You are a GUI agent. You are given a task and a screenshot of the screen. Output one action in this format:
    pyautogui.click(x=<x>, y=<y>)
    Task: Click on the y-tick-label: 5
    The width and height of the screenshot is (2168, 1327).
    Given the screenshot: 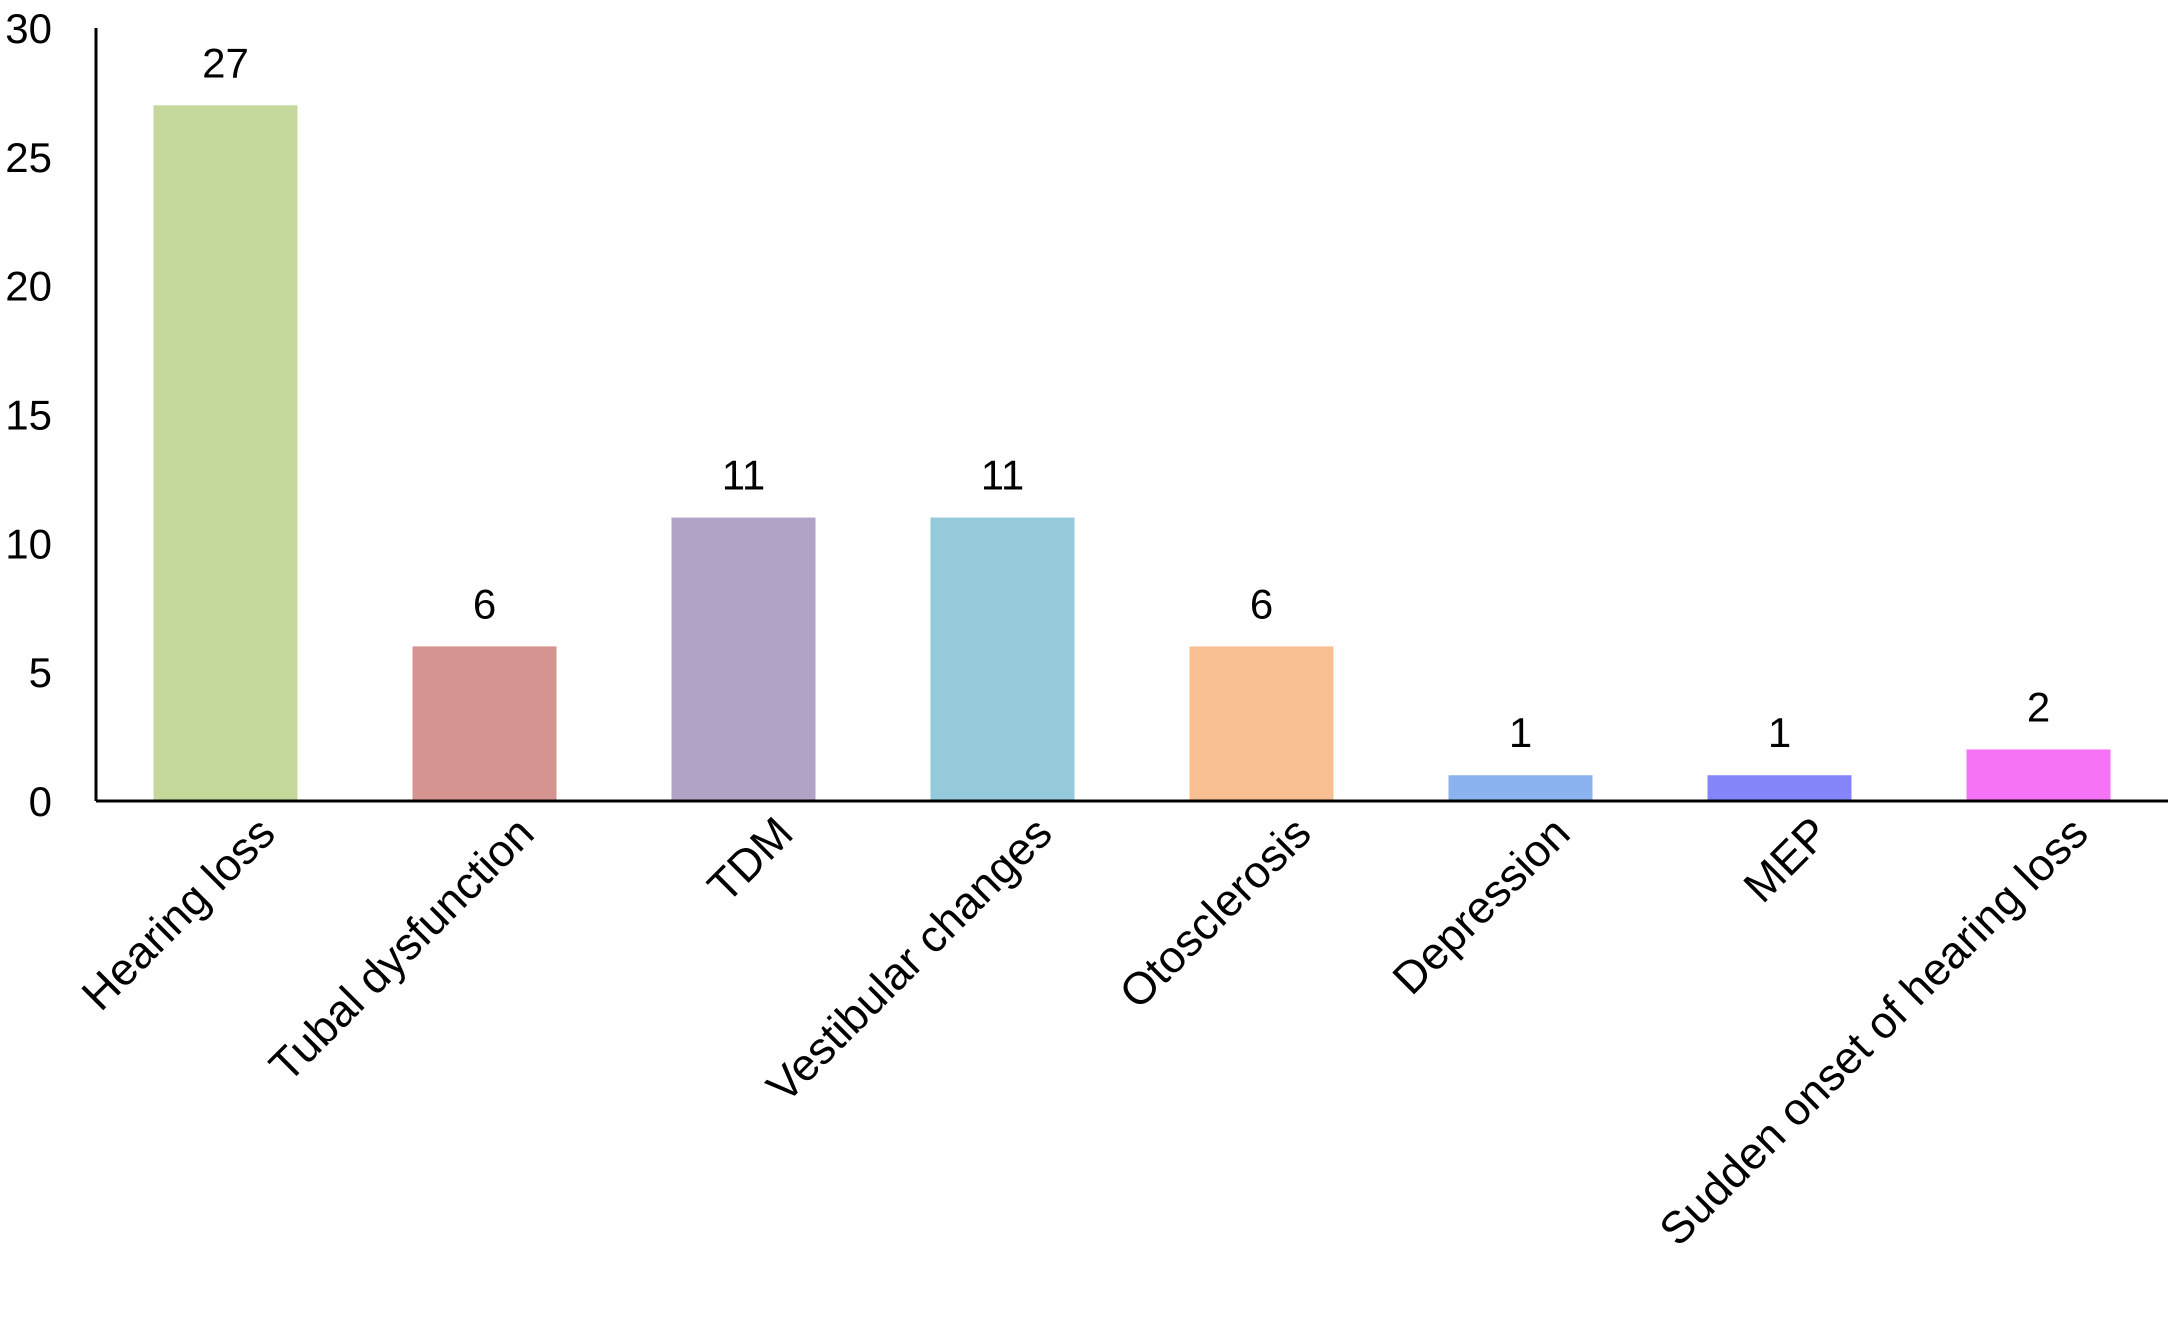 What is the action you would take?
    pyautogui.click(x=40, y=672)
    